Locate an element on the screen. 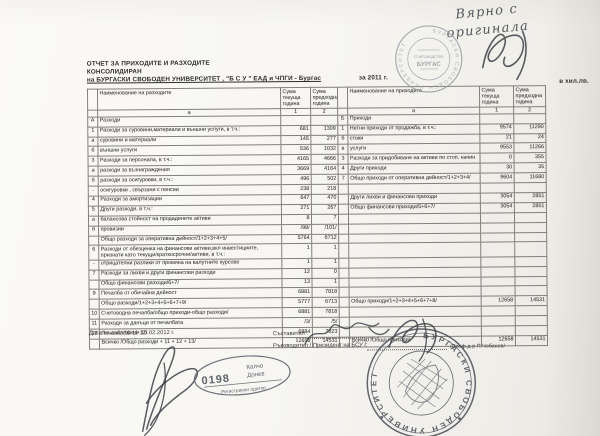 This screenshot has width=600, height=436. stamp-center-text: БУРГАС is located at coordinates (429, 64).